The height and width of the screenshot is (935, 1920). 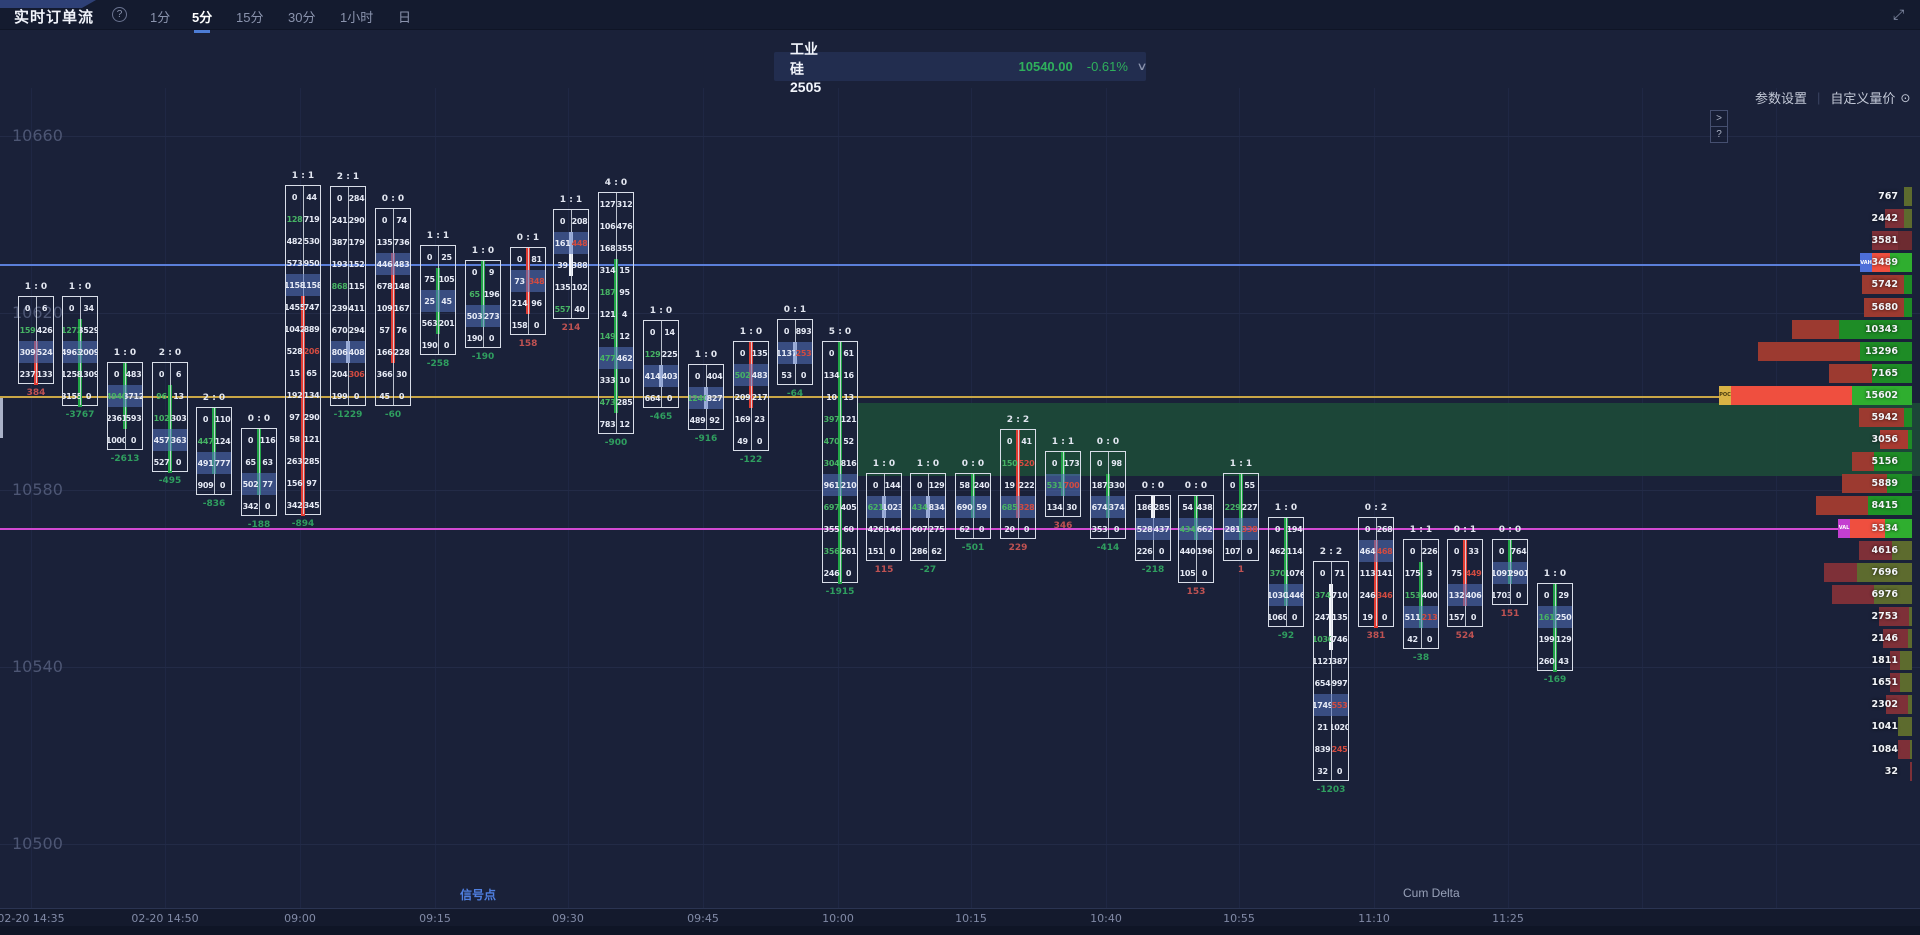 What do you see at coordinates (303, 219) in the screenshot?
I see `footprint-row: 128 719` at bounding box center [303, 219].